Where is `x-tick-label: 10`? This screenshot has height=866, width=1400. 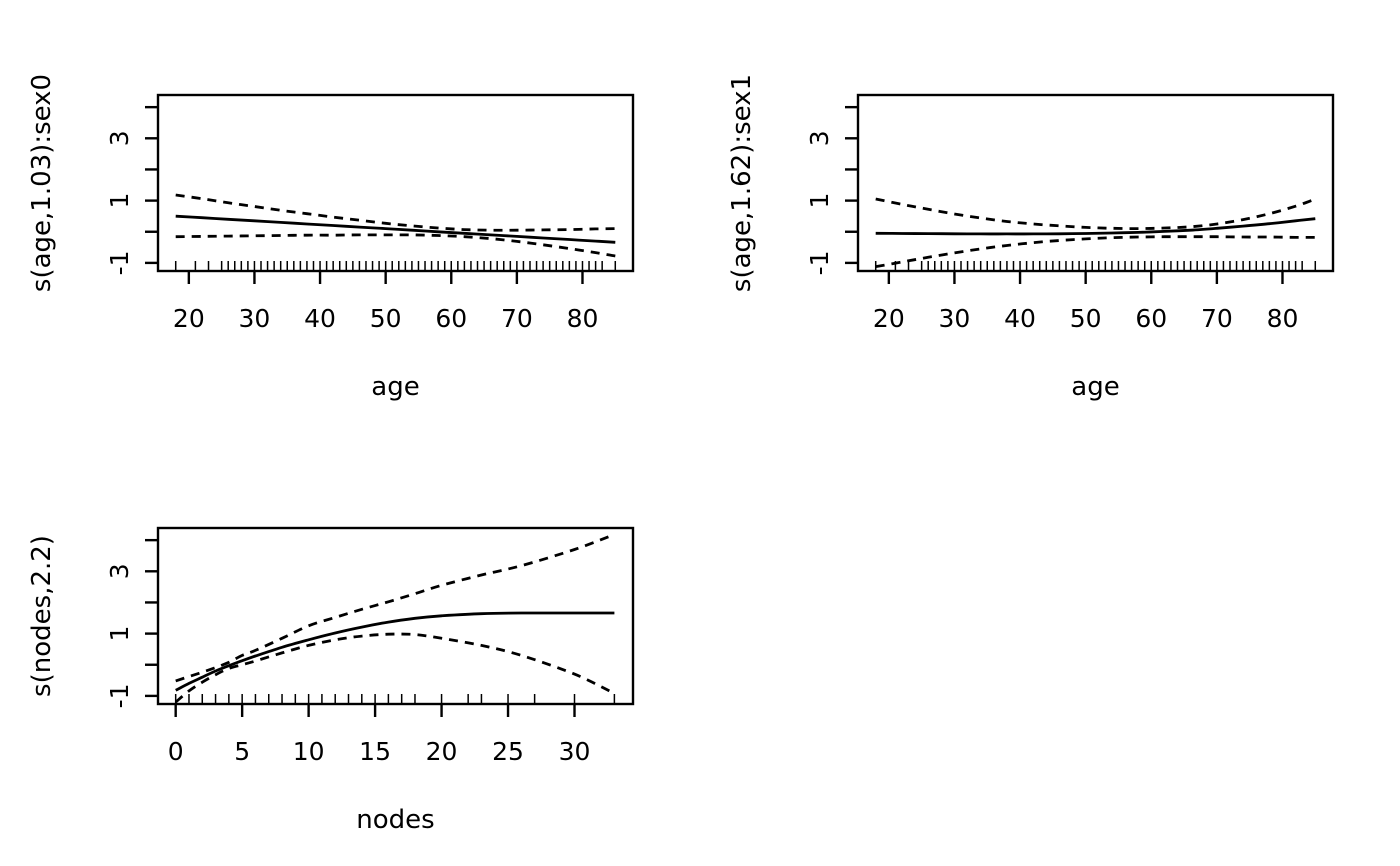
x-tick-label: 10 is located at coordinates (309, 751).